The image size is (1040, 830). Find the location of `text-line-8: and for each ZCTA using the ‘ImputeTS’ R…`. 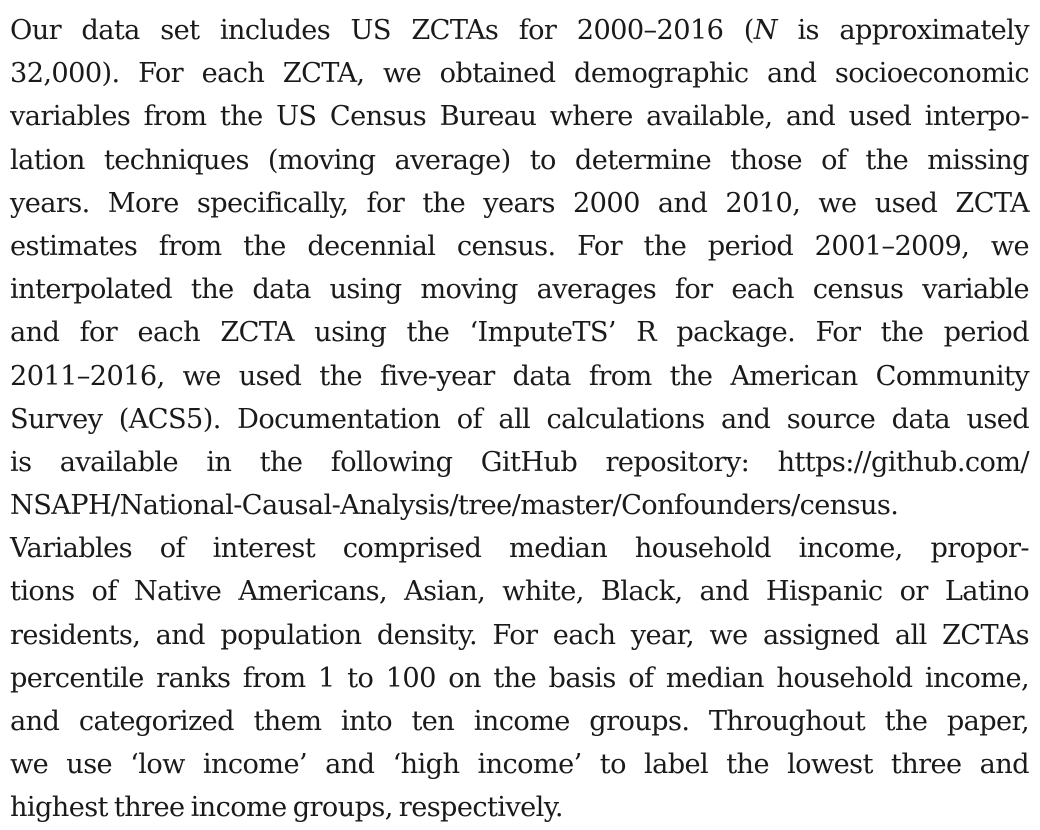

text-line-8: and for each ZCTA using the ‘ImputeTS’ R… is located at coordinates (520, 333).